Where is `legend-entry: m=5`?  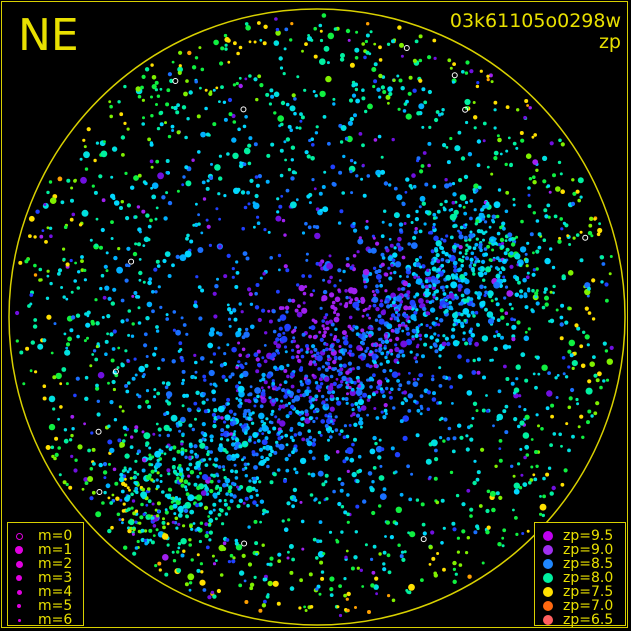
legend-entry: m=5 is located at coordinates (45, 606).